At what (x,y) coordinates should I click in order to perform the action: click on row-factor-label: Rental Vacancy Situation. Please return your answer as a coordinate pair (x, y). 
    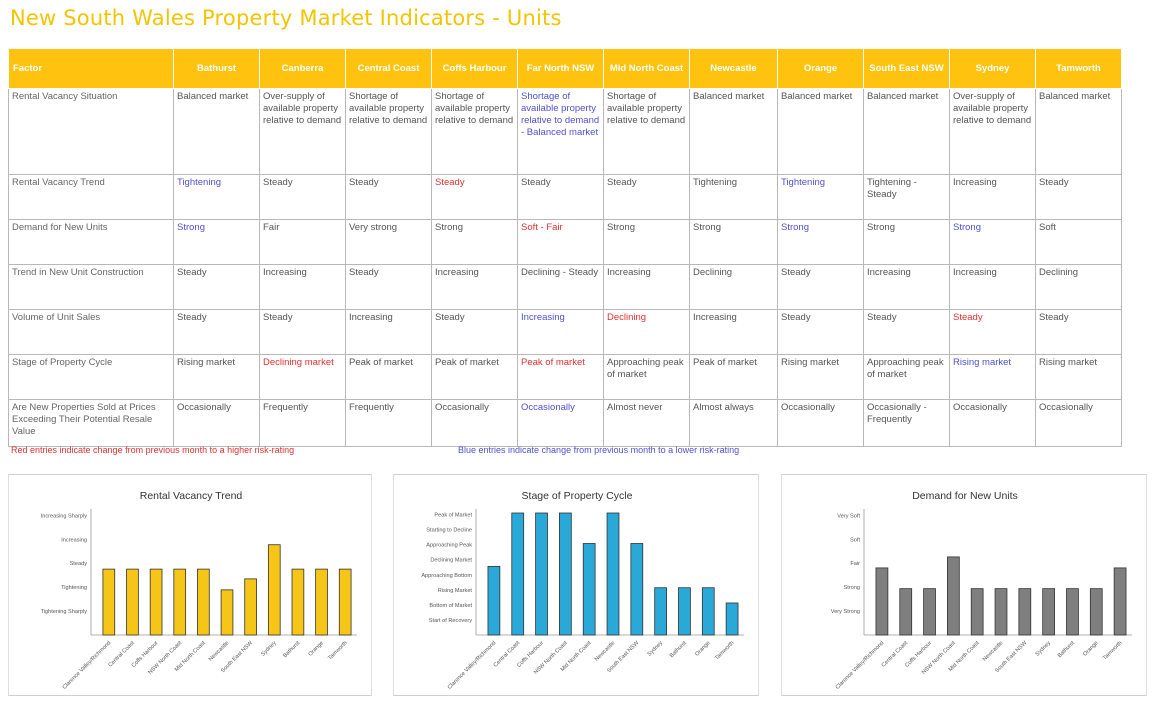
    Looking at the image, I should click on (91, 131).